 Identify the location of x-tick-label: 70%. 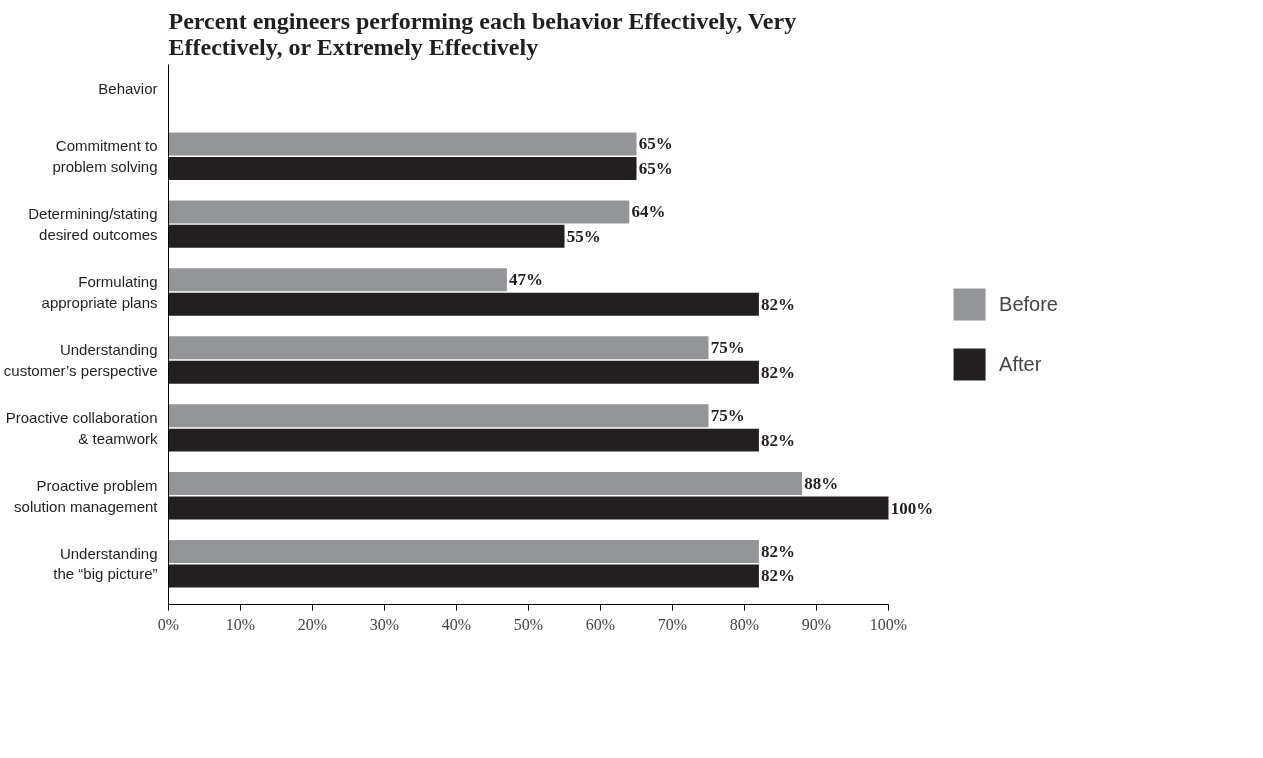
(672, 624).